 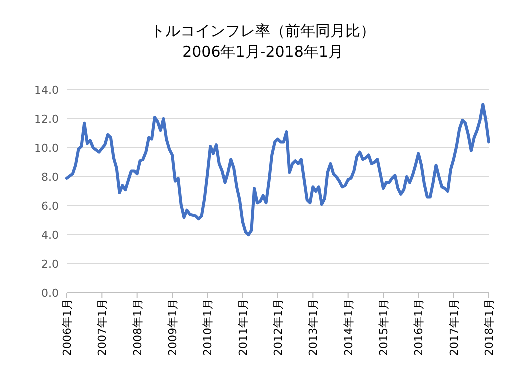 What do you see at coordinates (489, 327) in the screenshot?
I see `x-tick-label: 2018年1月` at bounding box center [489, 327].